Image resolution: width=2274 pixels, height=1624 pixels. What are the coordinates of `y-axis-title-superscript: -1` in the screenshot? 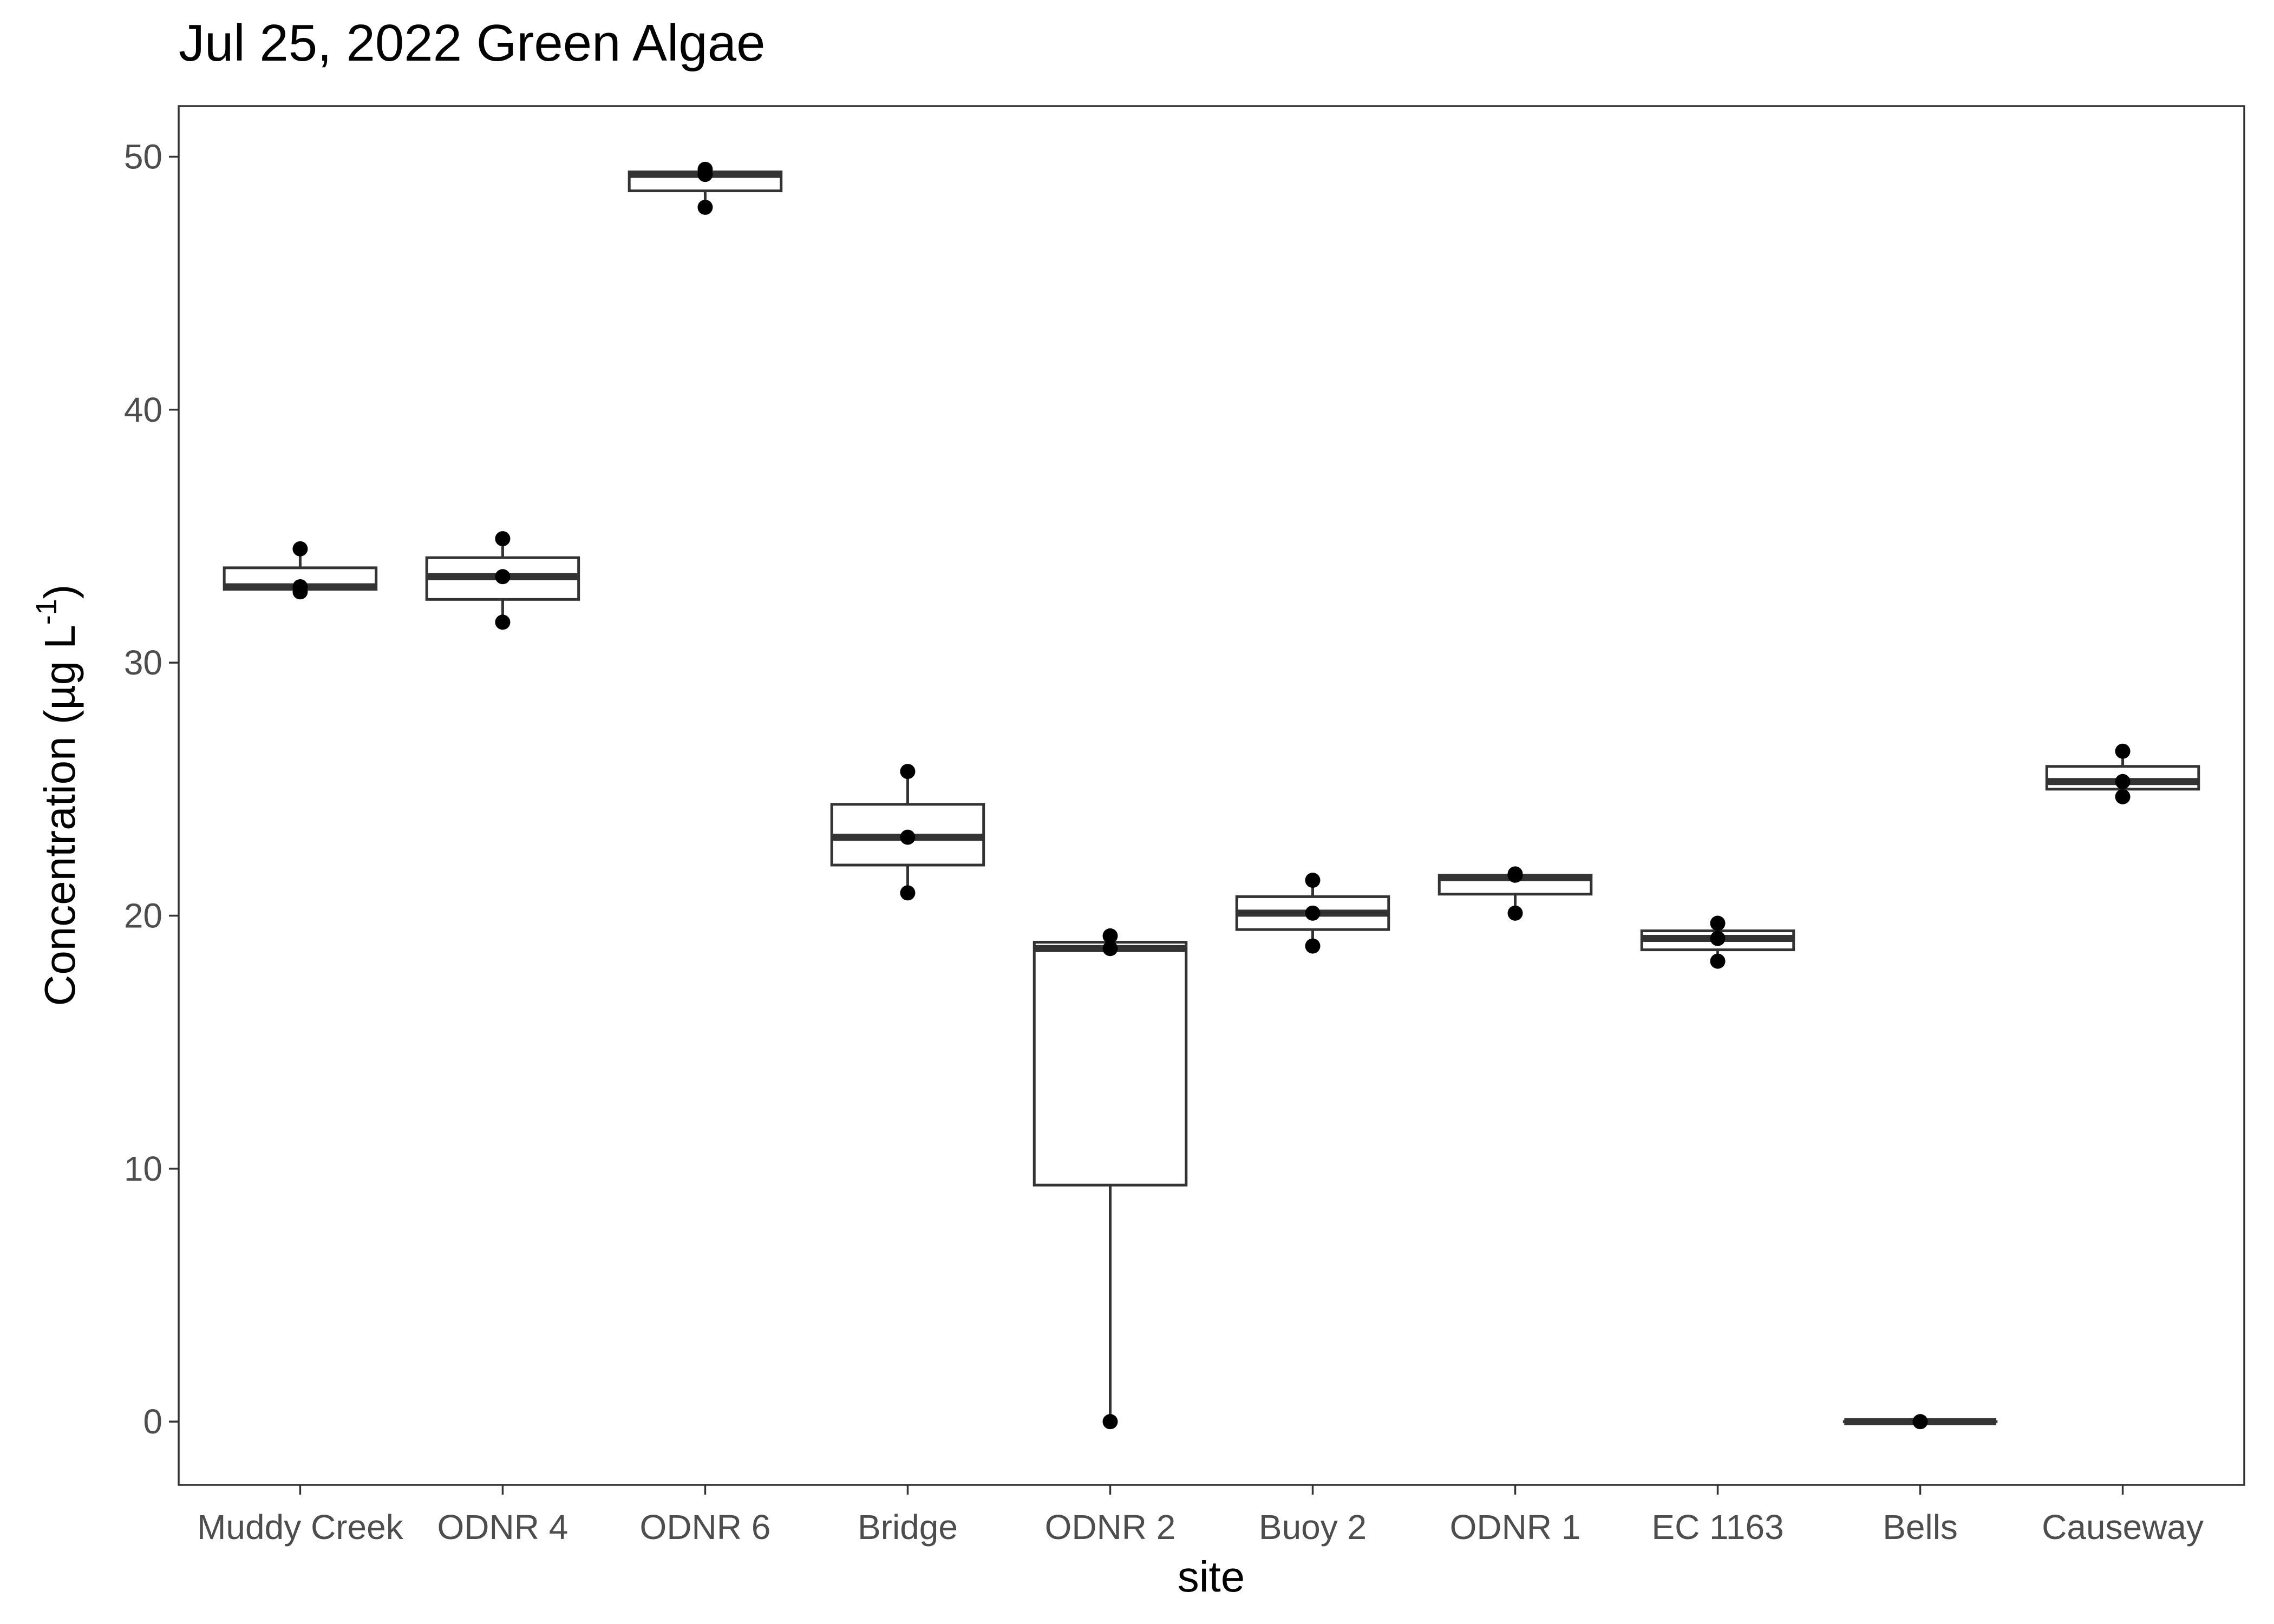 It's located at (47, 612).